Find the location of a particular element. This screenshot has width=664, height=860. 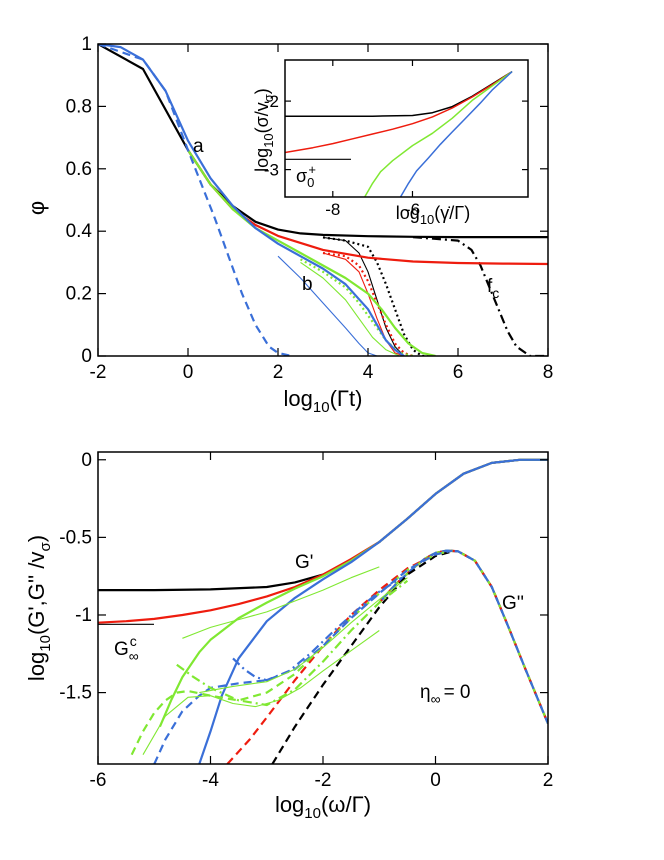

moduli-xlabel-sub: 10 is located at coordinates (312, 813).